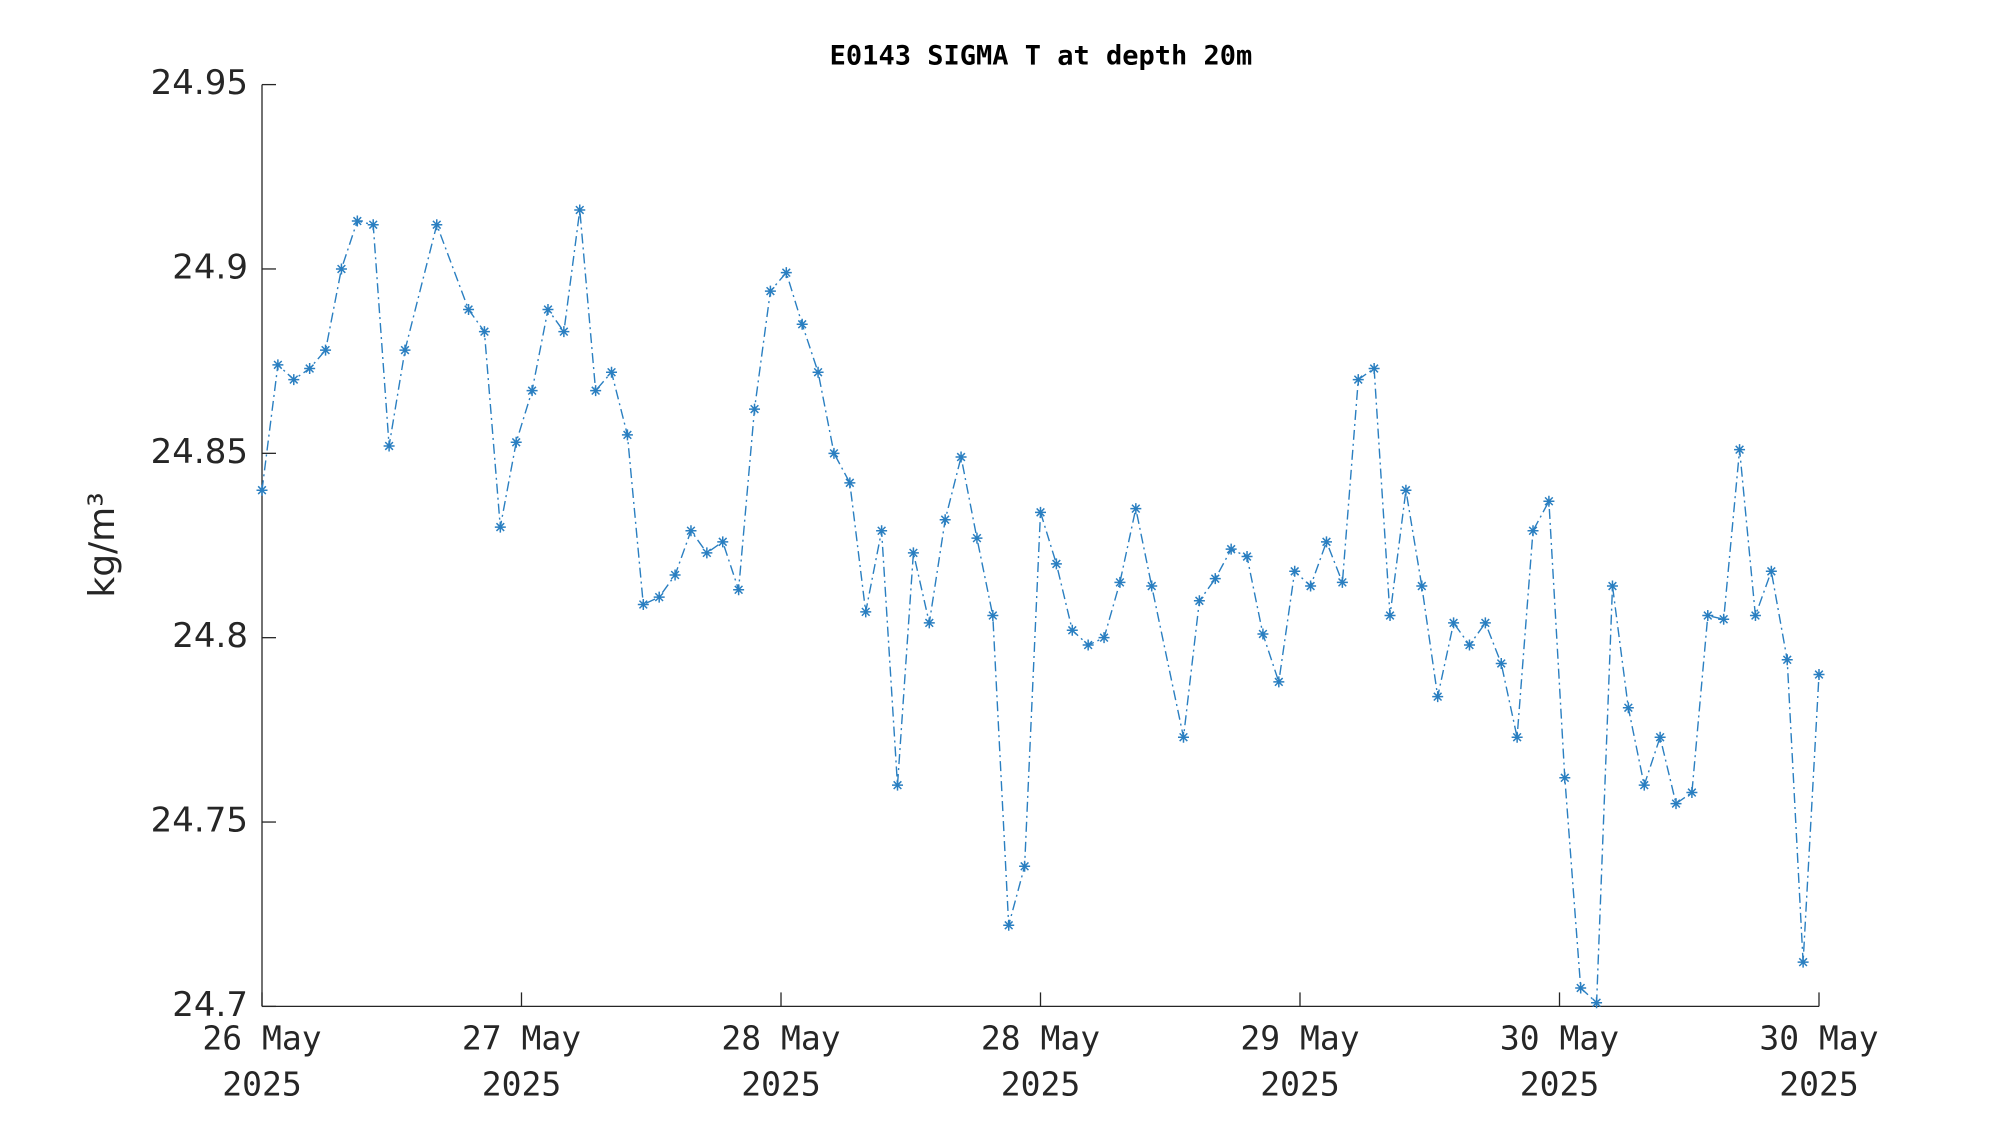 The width and height of the screenshot is (2000, 1125). Describe the element at coordinates (261, 1060) in the screenshot. I see `x-tick-label: 26 May 2025` at that location.